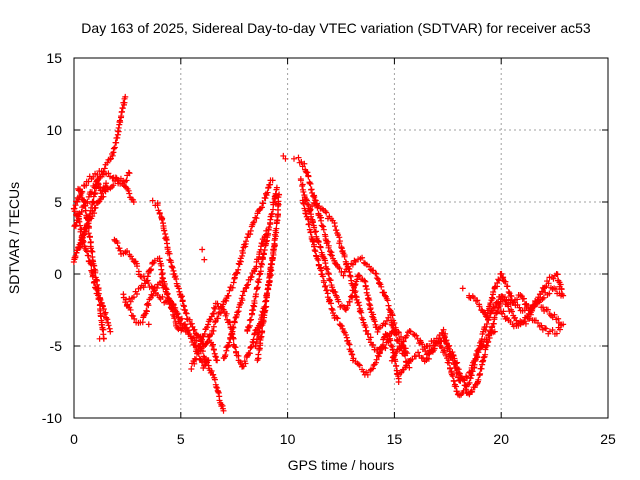 The width and height of the screenshot is (640, 480). I want to click on x-axis-label: GPS time / hours, so click(341, 465).